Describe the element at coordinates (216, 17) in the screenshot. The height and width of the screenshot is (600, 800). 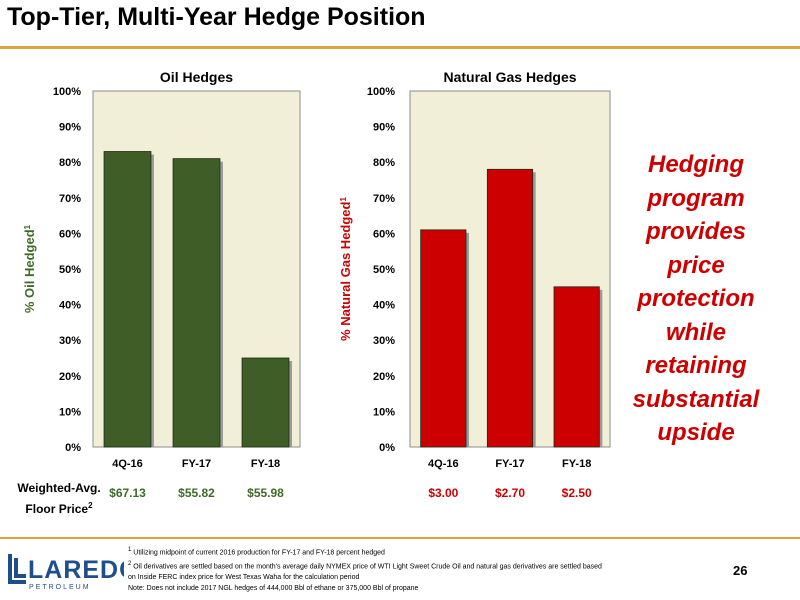
I see `page-title: Top-Tier, Multi-Year Hedge Position` at that location.